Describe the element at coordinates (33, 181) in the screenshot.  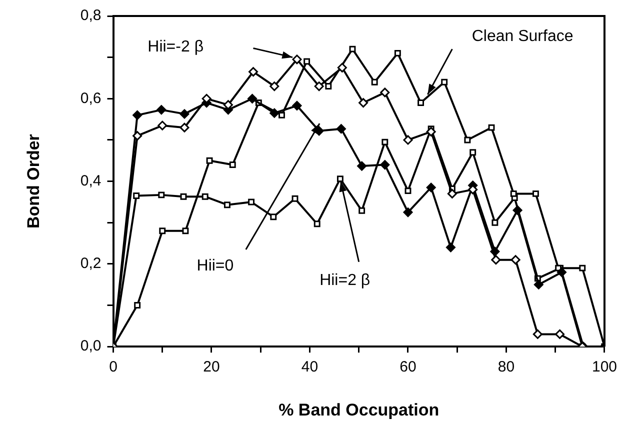
I see `y-axis-title: Bond Order` at that location.